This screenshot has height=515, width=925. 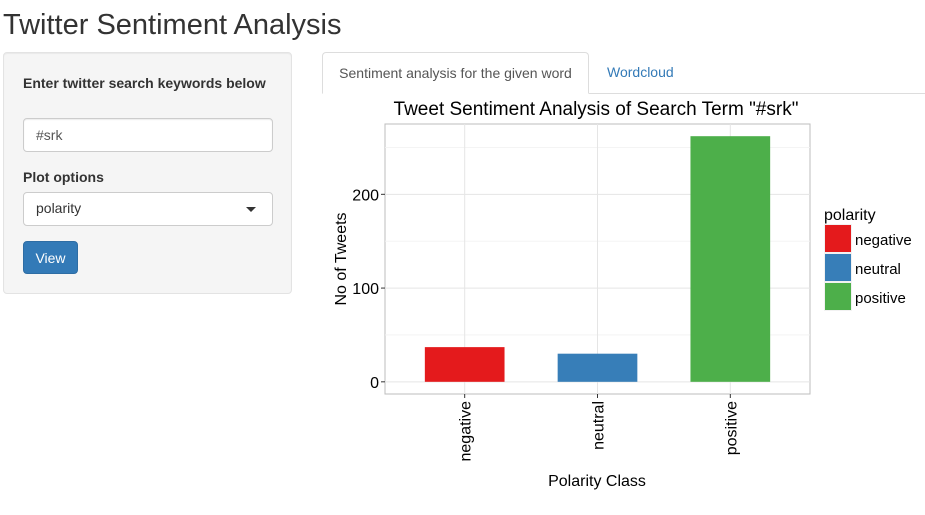 What do you see at coordinates (59, 208) in the screenshot?
I see `plot-options-selected-value: polarity` at bounding box center [59, 208].